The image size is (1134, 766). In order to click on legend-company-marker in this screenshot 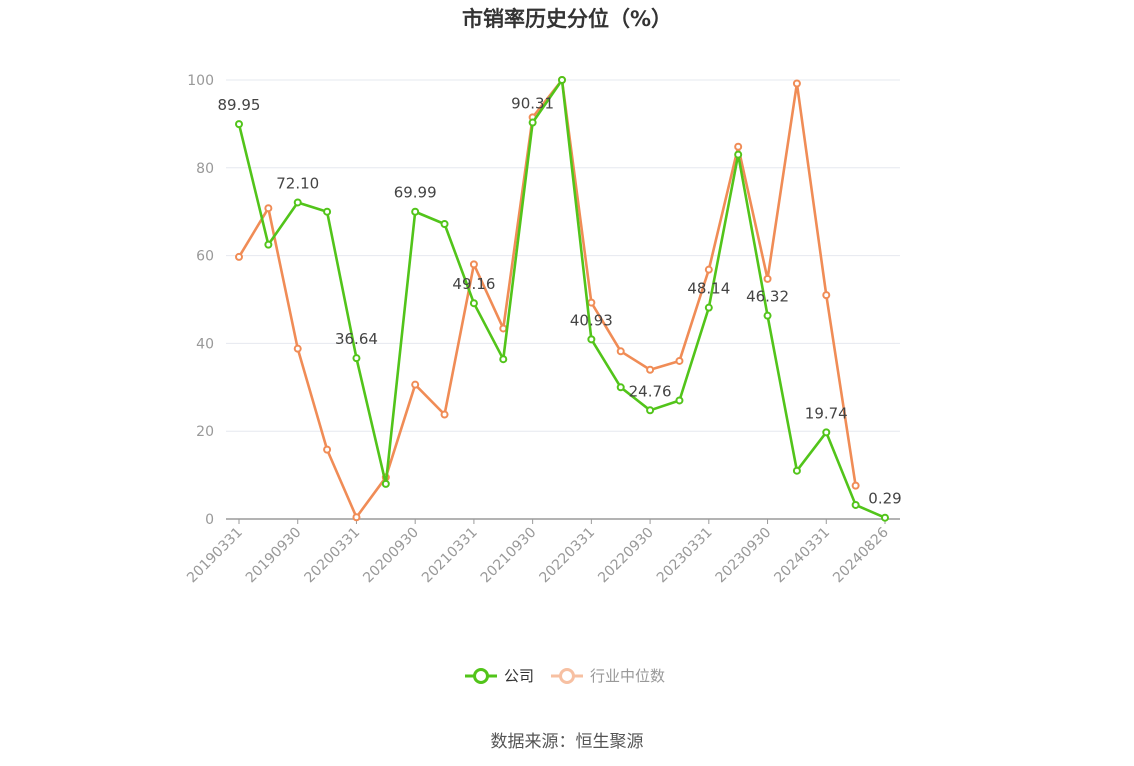, I will do `click(481, 676)`.